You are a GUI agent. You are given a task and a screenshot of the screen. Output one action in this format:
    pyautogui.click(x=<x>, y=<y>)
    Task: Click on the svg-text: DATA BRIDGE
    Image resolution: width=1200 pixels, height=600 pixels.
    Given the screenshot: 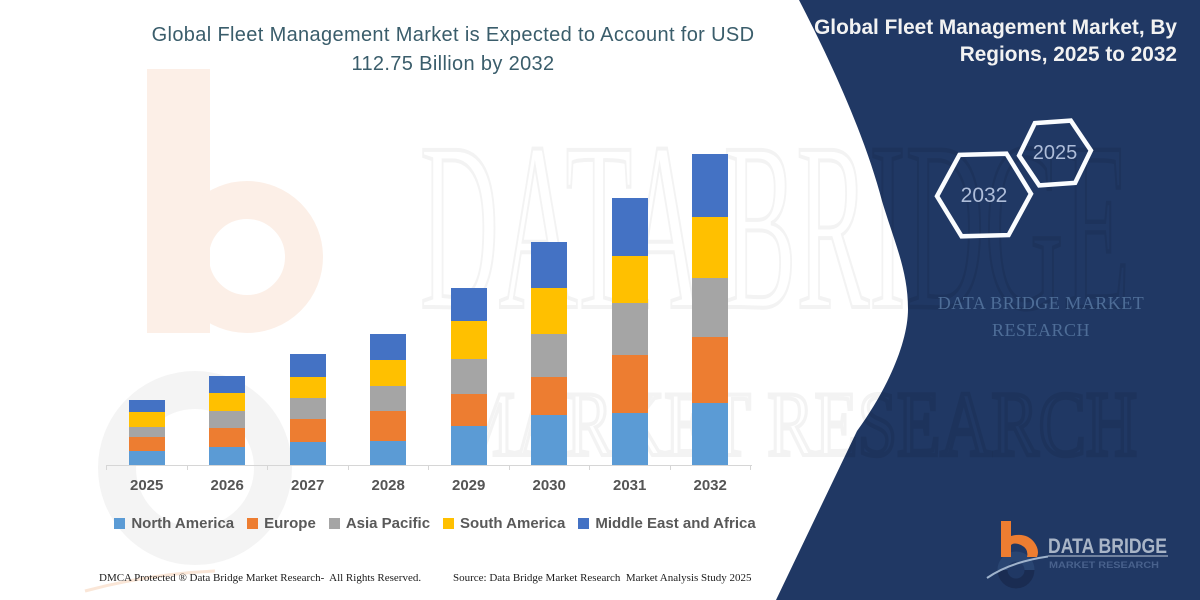 What is the action you would take?
    pyautogui.click(x=1107, y=546)
    